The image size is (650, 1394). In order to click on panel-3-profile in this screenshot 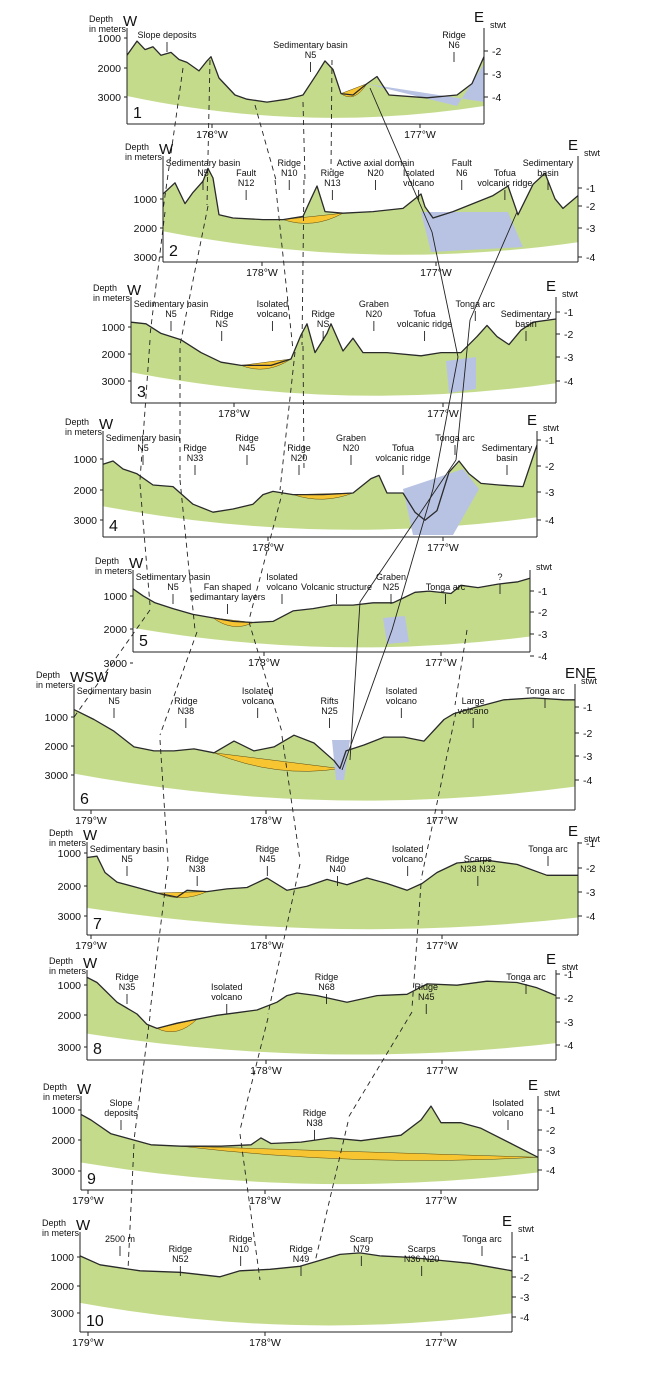, I will do `click(343, 342)`.